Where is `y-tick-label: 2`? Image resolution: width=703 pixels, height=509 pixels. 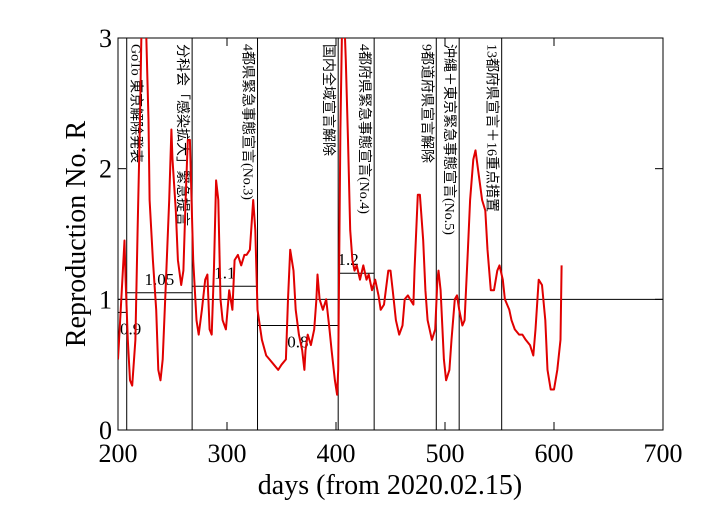 y-tick-label: 2 is located at coordinates (105, 169).